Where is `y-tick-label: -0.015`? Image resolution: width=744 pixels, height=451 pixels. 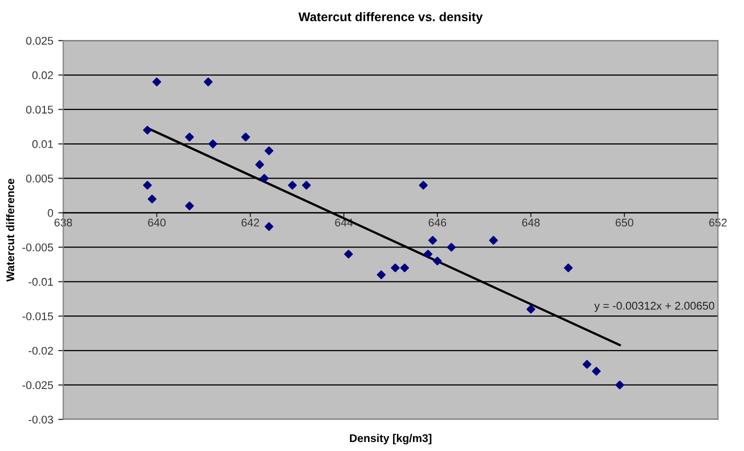 y-tick-label: -0.015 is located at coordinates (38, 316).